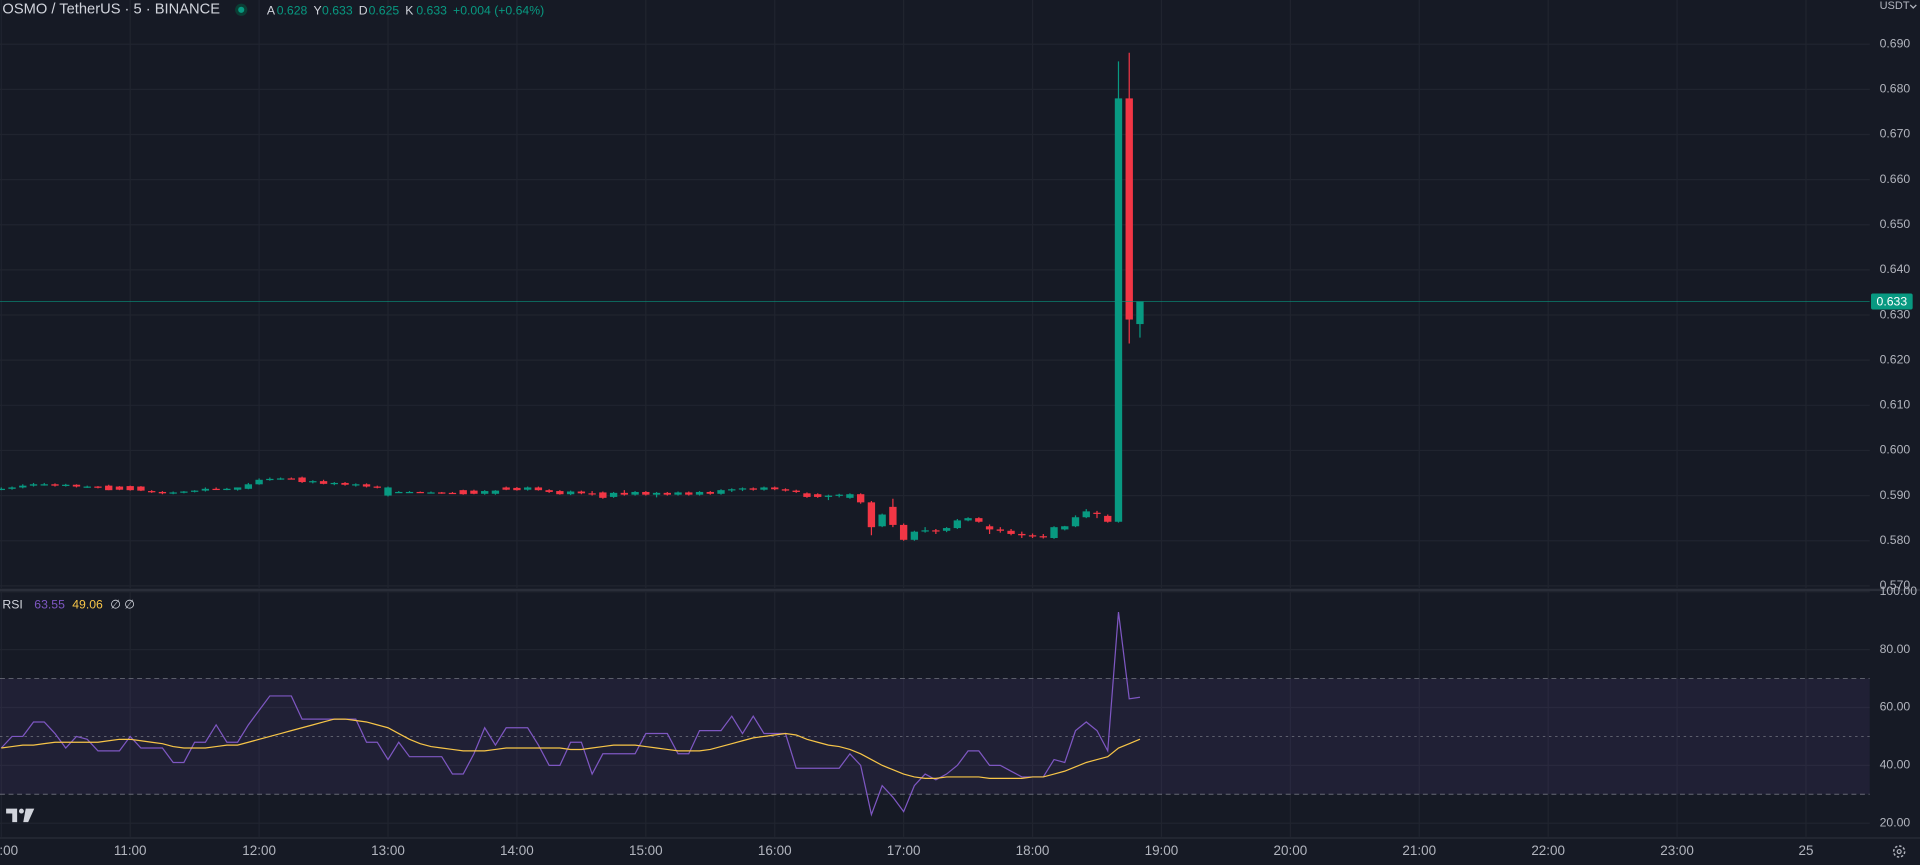 Image resolution: width=1920 pixels, height=865 pixels. I want to click on y-tick-label: 0.580, so click(1895, 540).